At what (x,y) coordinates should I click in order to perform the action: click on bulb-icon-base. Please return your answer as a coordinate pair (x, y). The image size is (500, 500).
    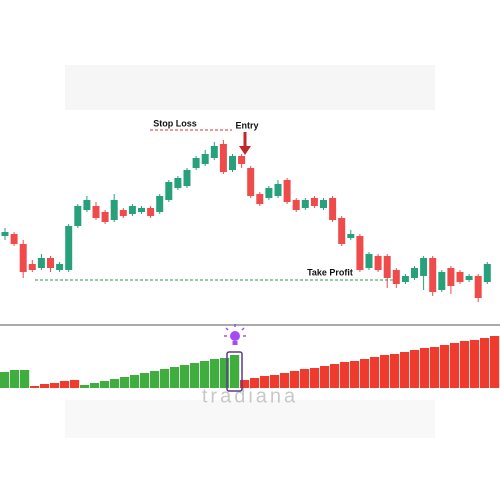
    Looking at the image, I should click on (235, 343).